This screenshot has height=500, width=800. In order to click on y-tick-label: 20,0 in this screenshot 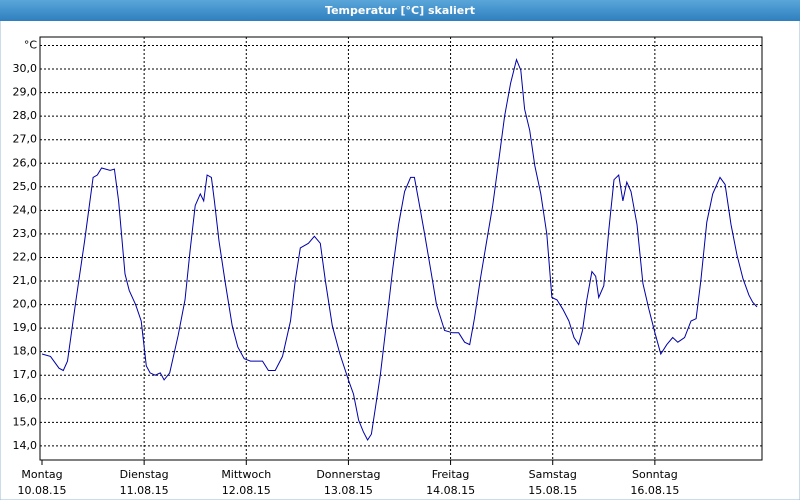, I will do `click(25, 304)`.